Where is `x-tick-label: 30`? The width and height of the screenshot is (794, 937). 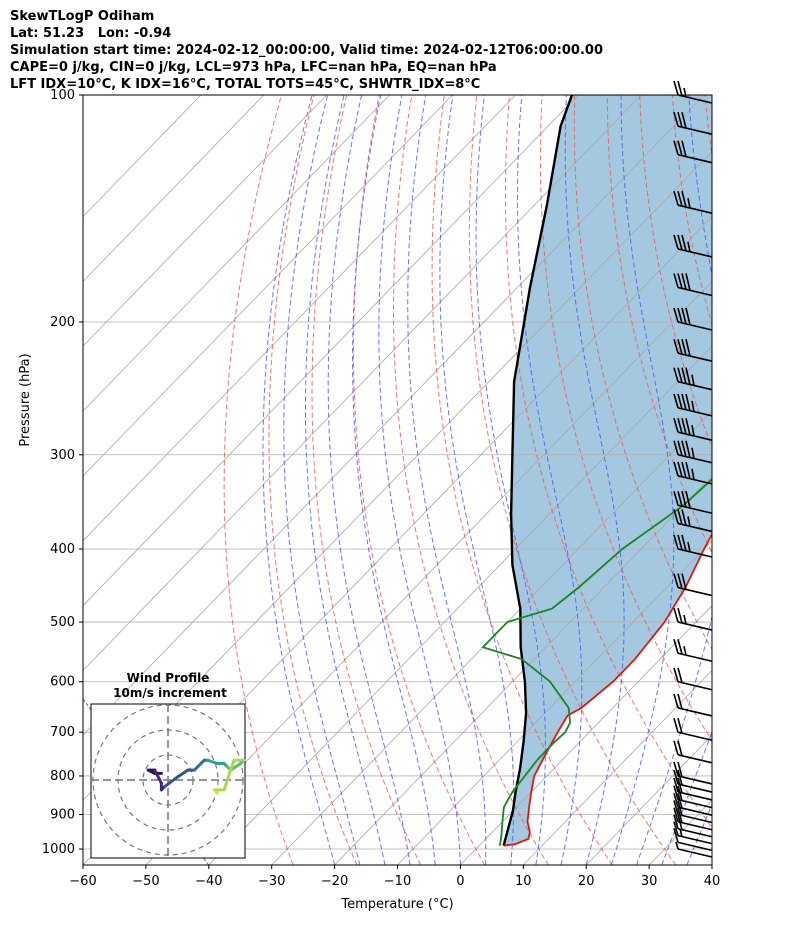
x-tick-label: 30 is located at coordinates (649, 881).